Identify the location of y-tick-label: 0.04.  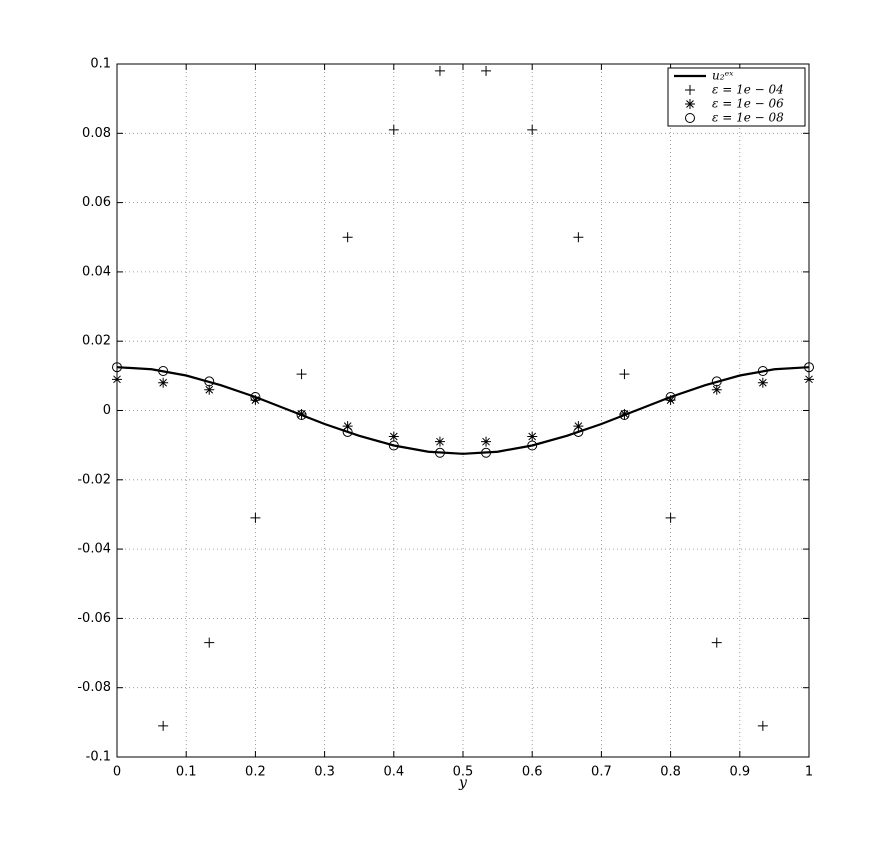
(96, 271).